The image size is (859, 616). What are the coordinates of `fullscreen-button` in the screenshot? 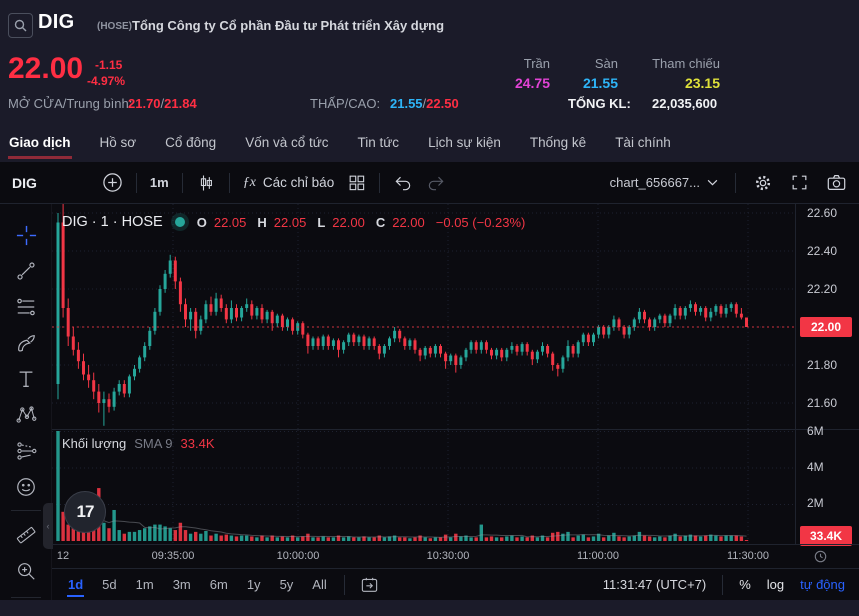 It's located at (799, 182).